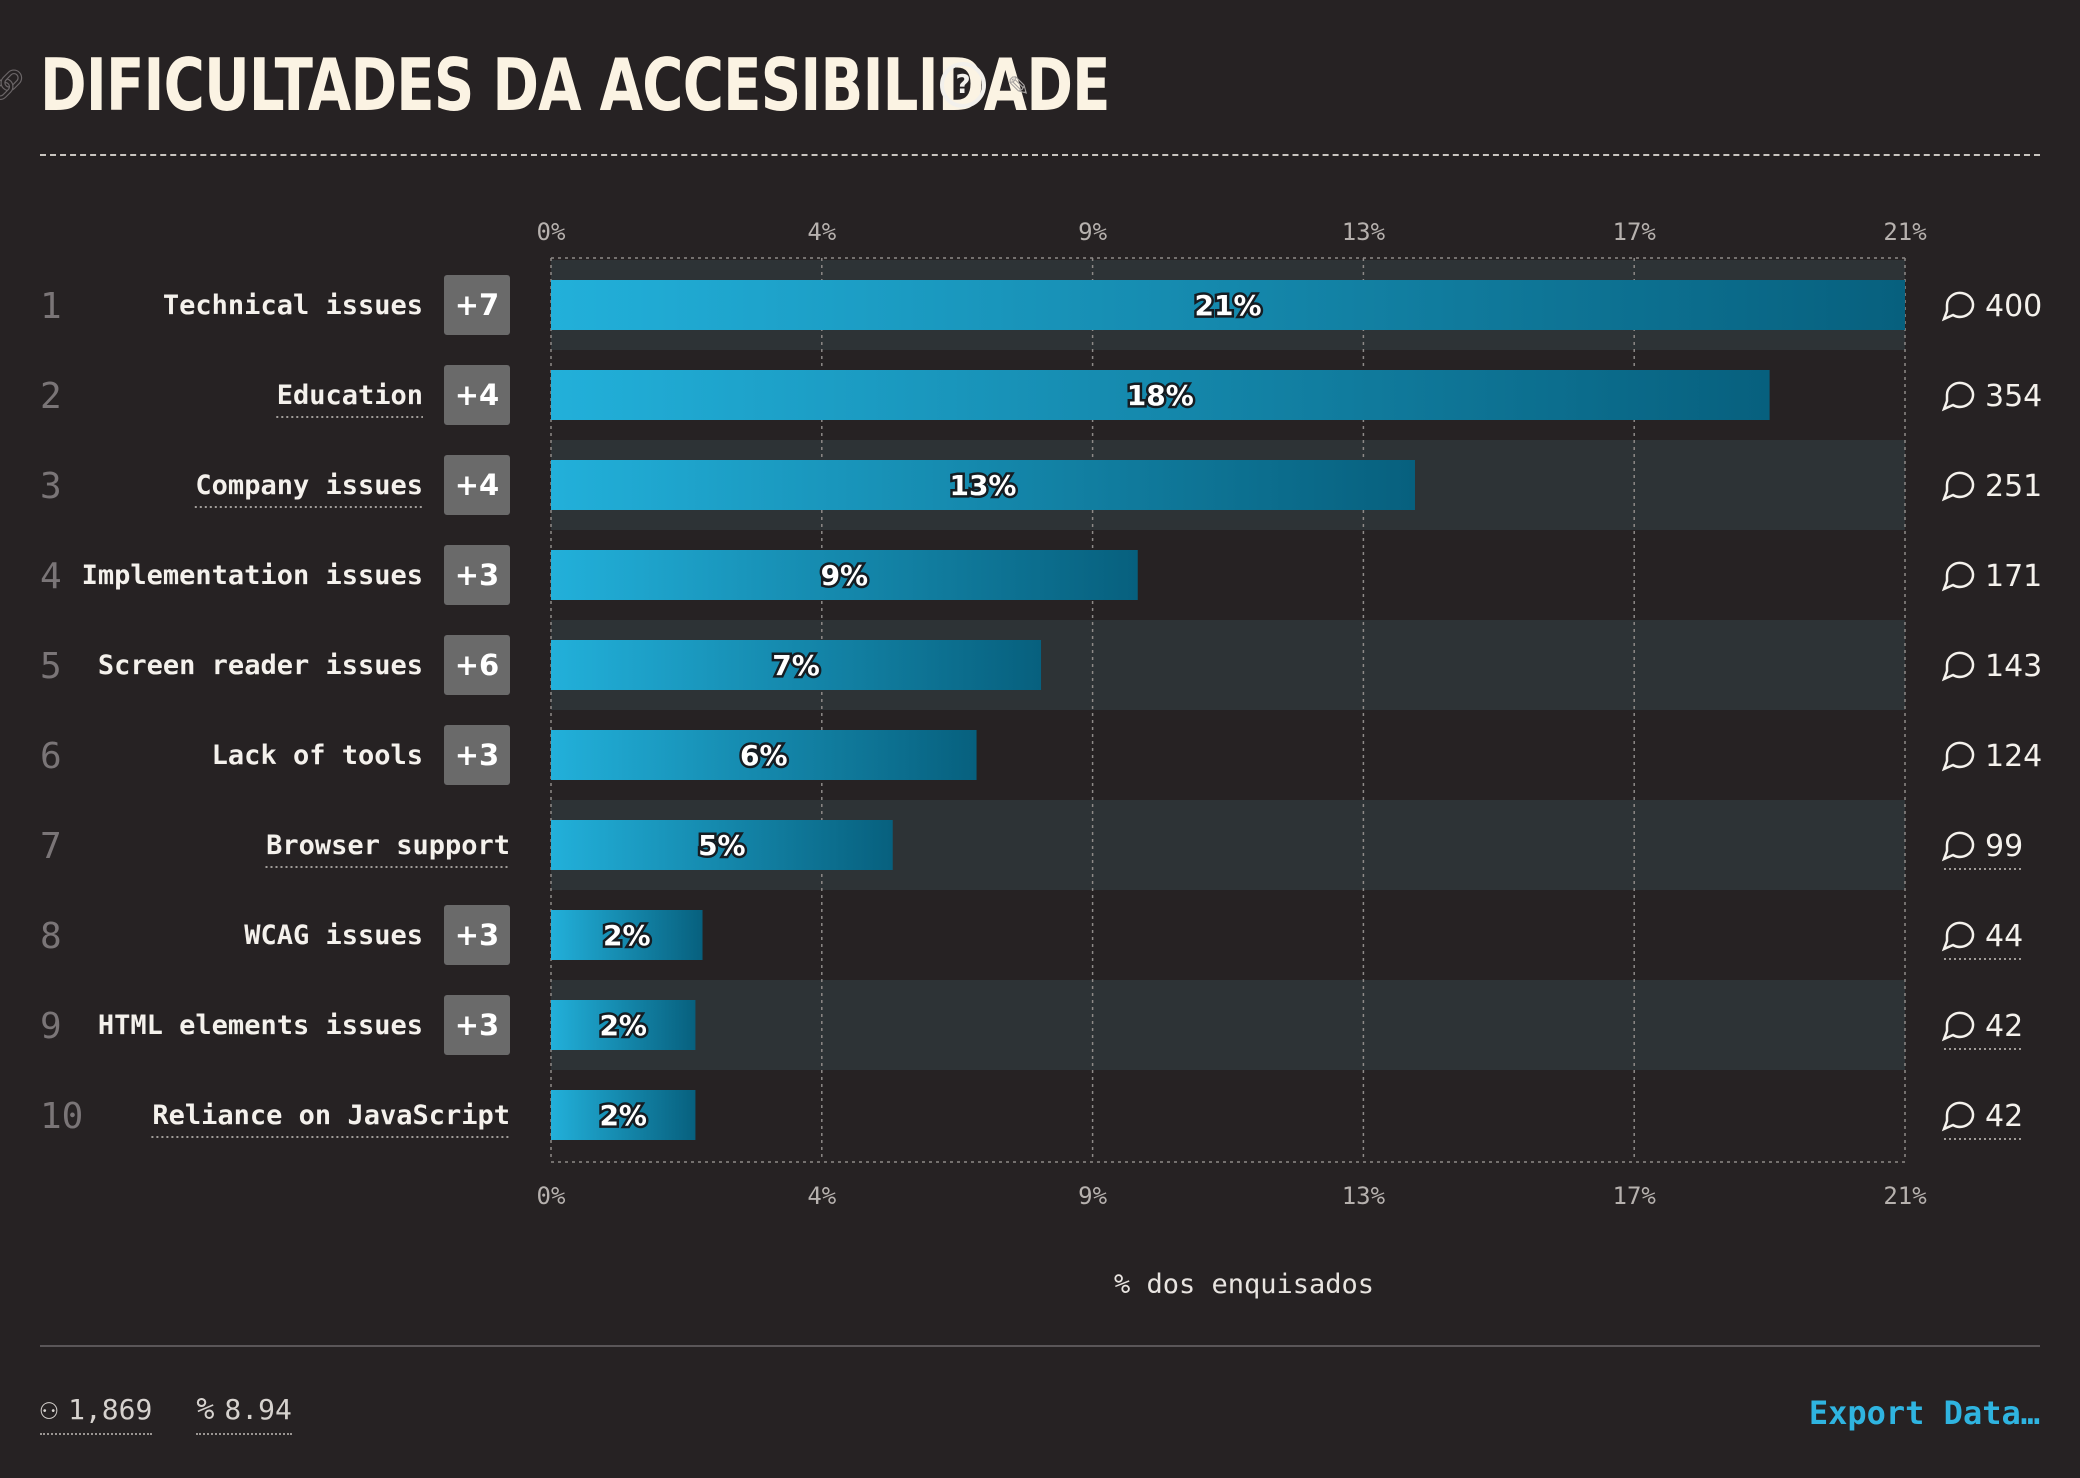 This screenshot has height=1478, width=2080. Describe the element at coordinates (51, 936) in the screenshot. I see `row-rank: 8` at that location.